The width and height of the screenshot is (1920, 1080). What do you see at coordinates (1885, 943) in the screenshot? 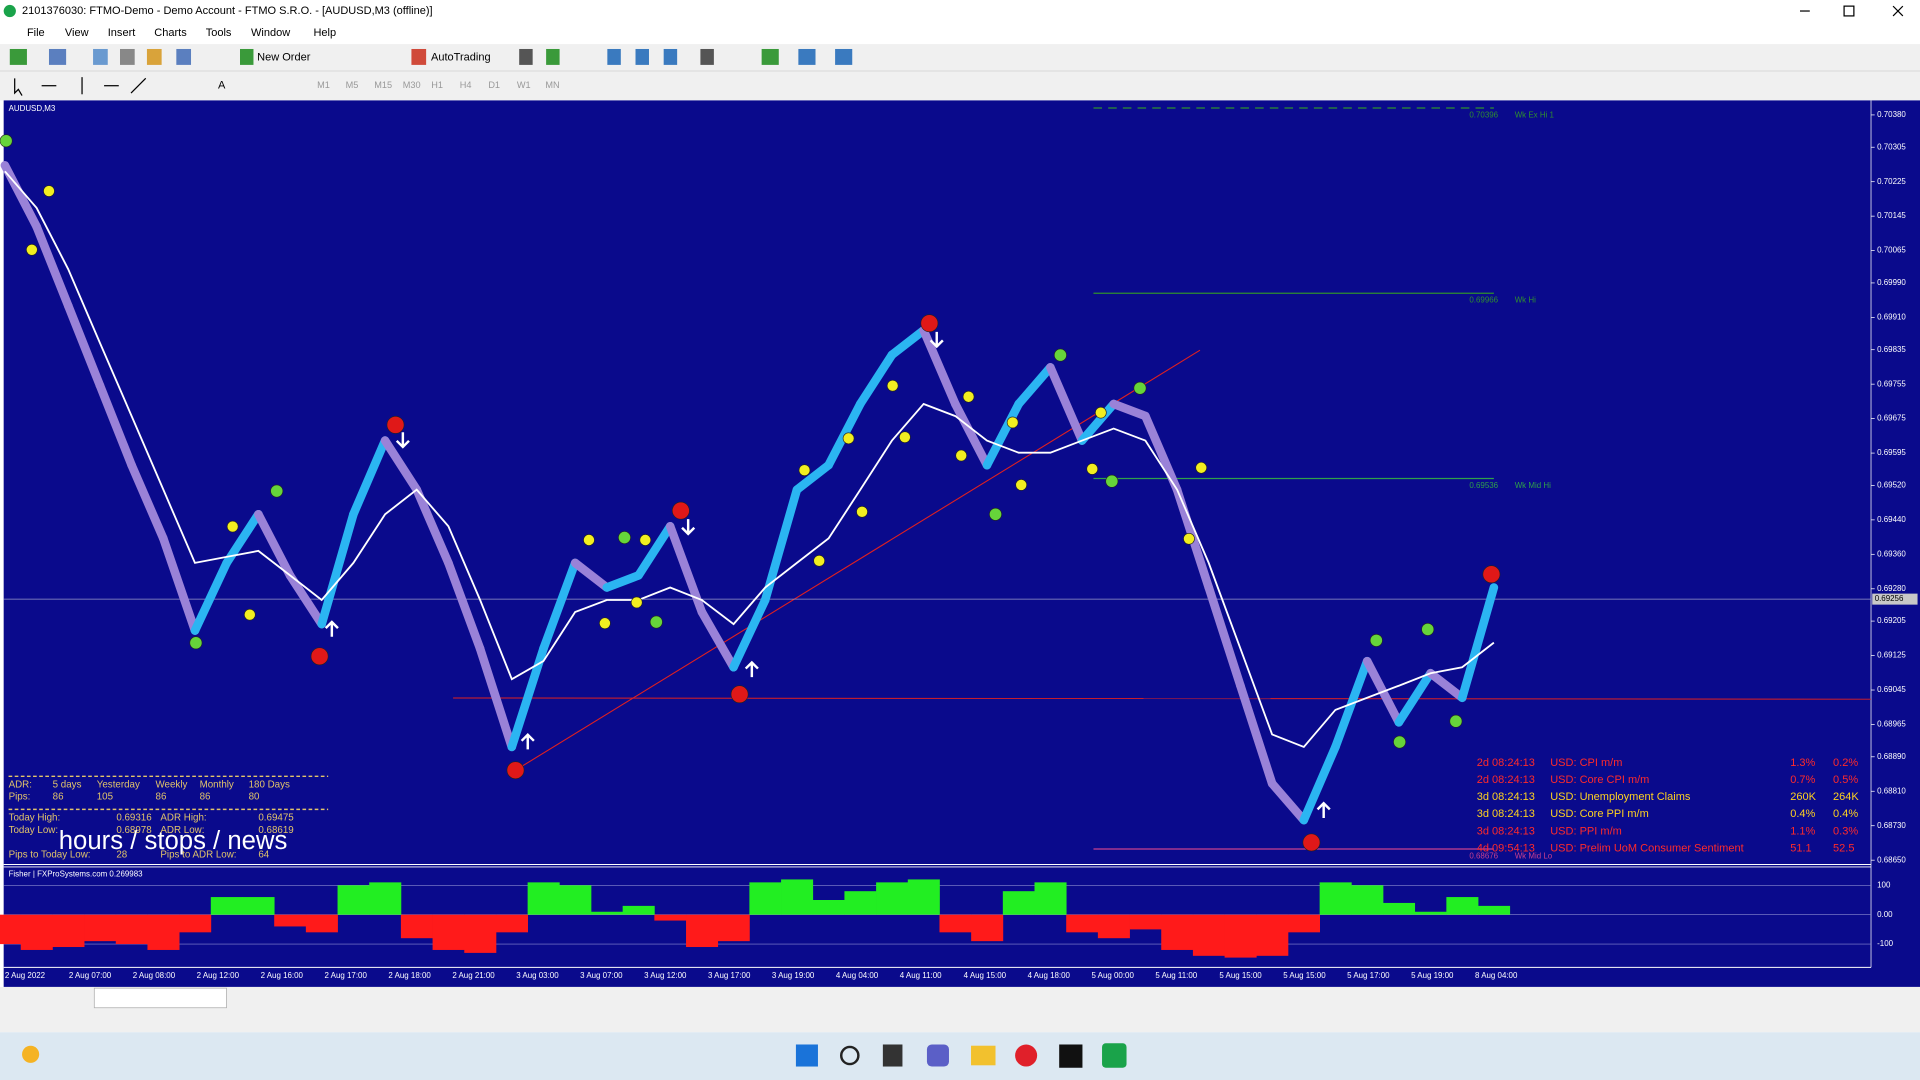
I see `indicator-tick-label: -100` at bounding box center [1885, 943].